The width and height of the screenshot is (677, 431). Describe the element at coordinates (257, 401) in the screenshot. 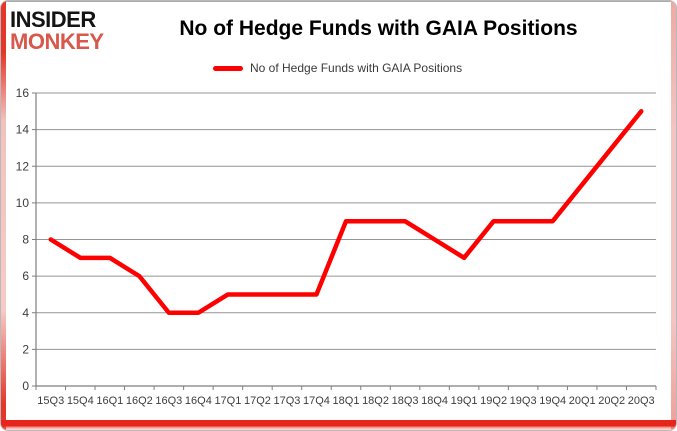

I see `svg-text: 17Q2` at that location.